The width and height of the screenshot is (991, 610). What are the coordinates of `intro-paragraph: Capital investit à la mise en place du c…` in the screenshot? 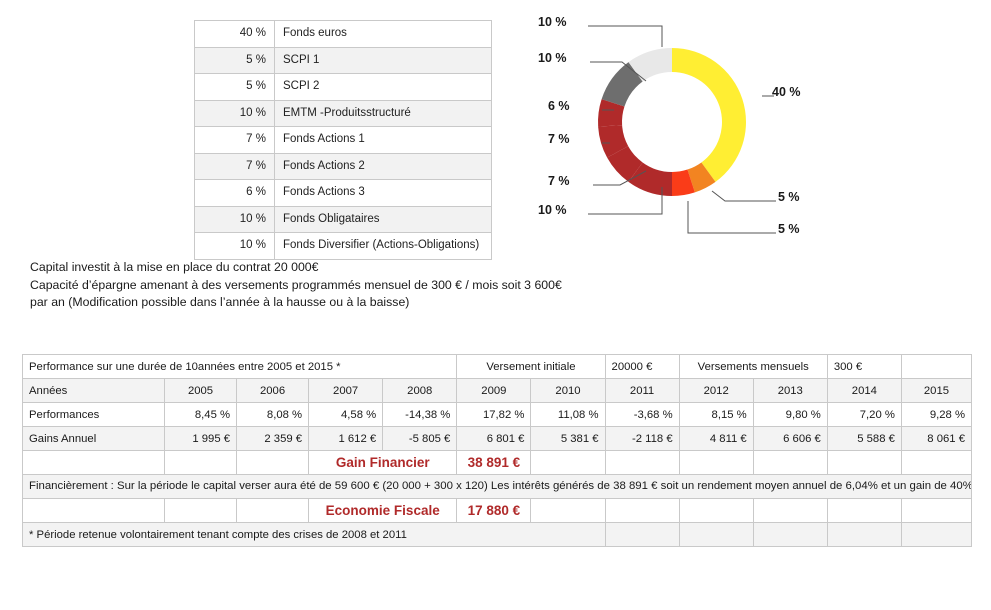 It's located at (296, 284).